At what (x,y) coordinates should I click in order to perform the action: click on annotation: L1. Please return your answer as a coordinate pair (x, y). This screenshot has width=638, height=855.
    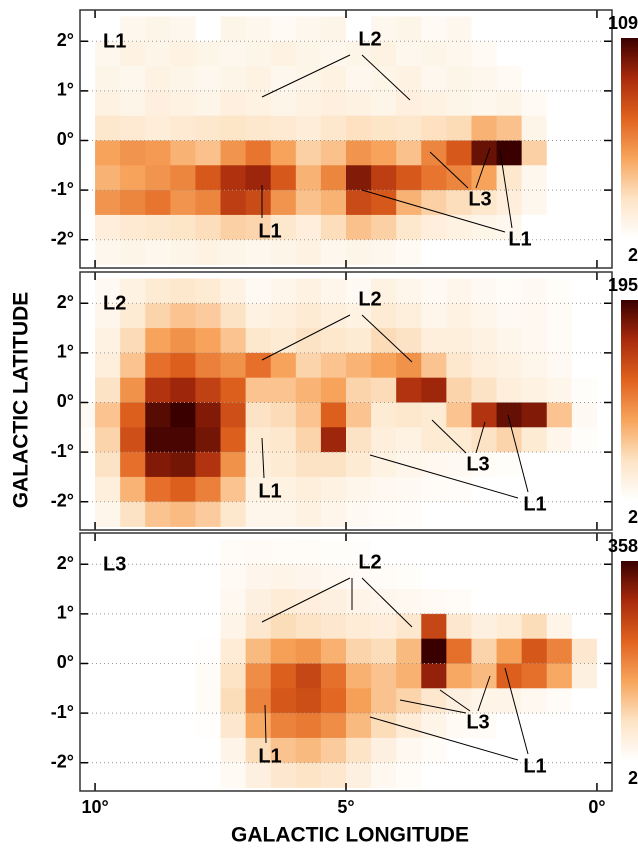
    Looking at the image, I should click on (269, 756).